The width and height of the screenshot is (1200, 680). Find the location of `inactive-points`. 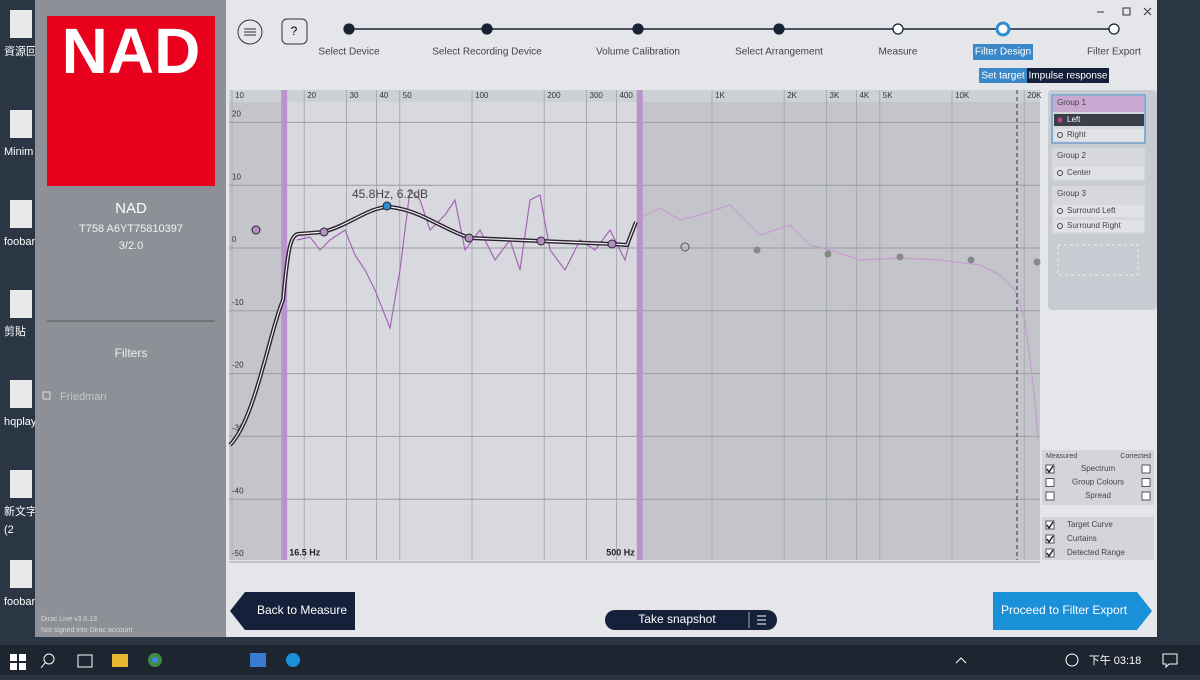

inactive-points is located at coordinates (897, 256).